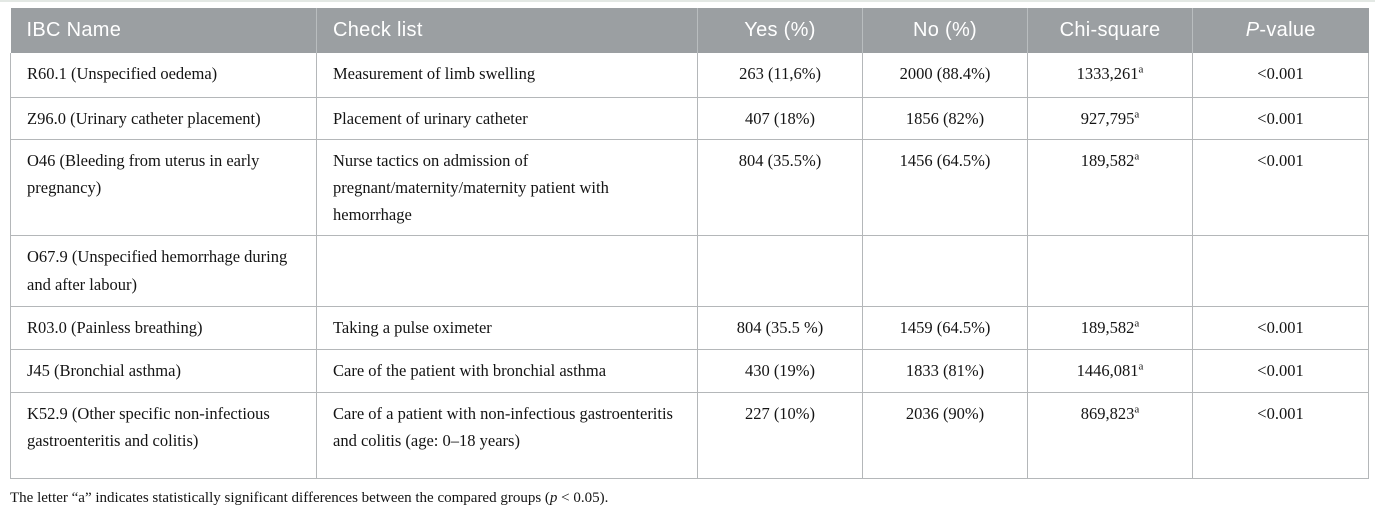  I want to click on check-list-cell: Taking a pulse oximeter, so click(507, 328).